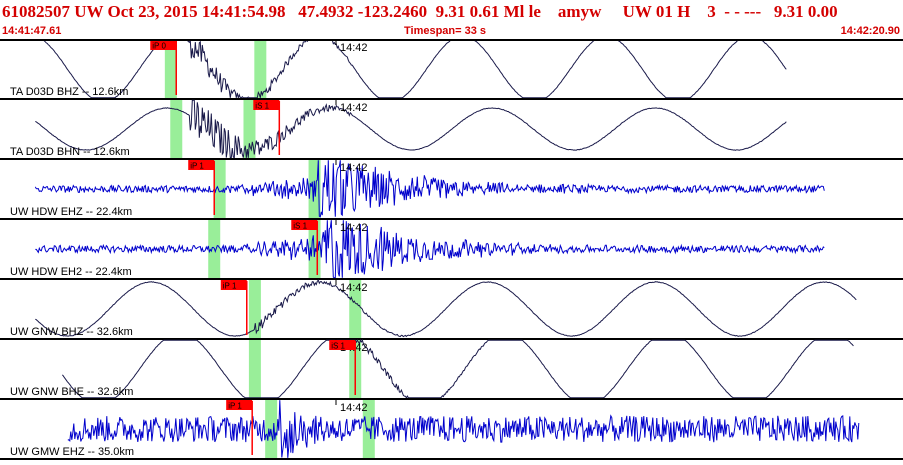 The width and height of the screenshot is (903, 465). What do you see at coordinates (71, 392) in the screenshot?
I see `channel-label: UW GNW BHE -- 32.6km` at bounding box center [71, 392].